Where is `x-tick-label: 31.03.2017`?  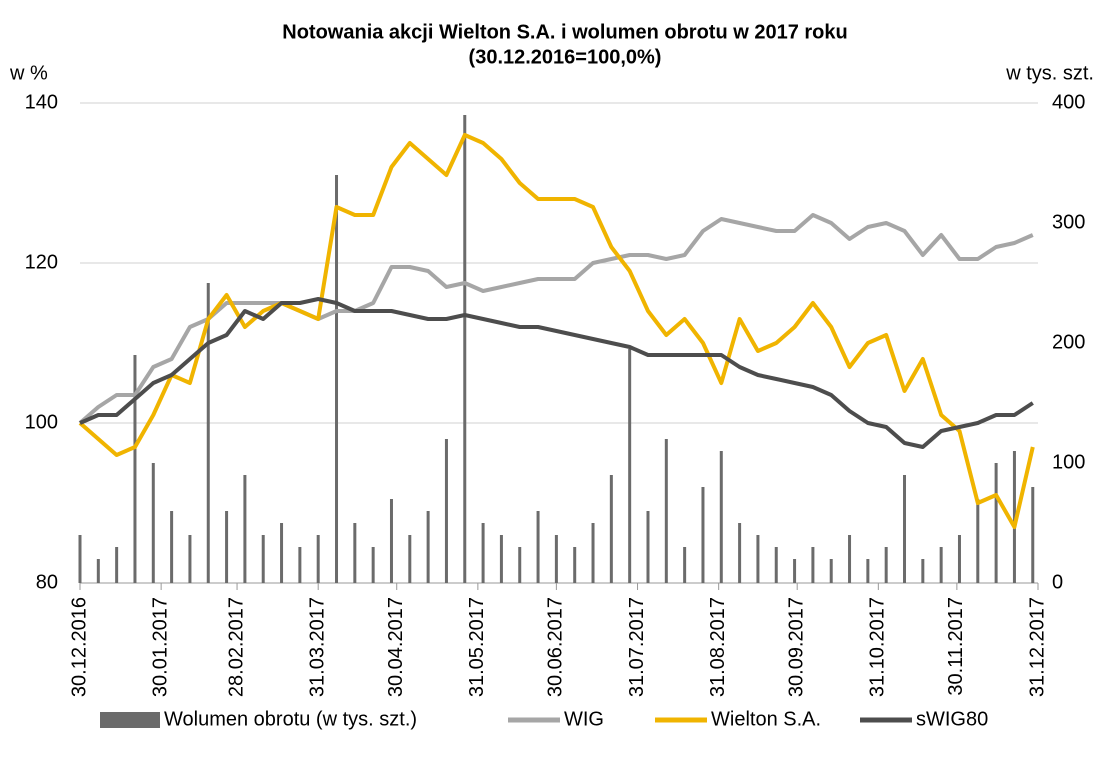
x-tick-label: 31.03.2017 is located at coordinates (317, 647).